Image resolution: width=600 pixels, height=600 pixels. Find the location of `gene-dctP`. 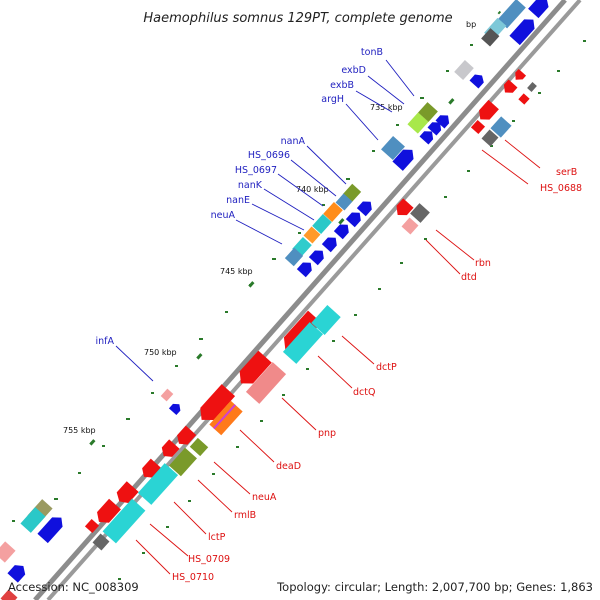

gene-dctP is located at coordinates (326, 320).